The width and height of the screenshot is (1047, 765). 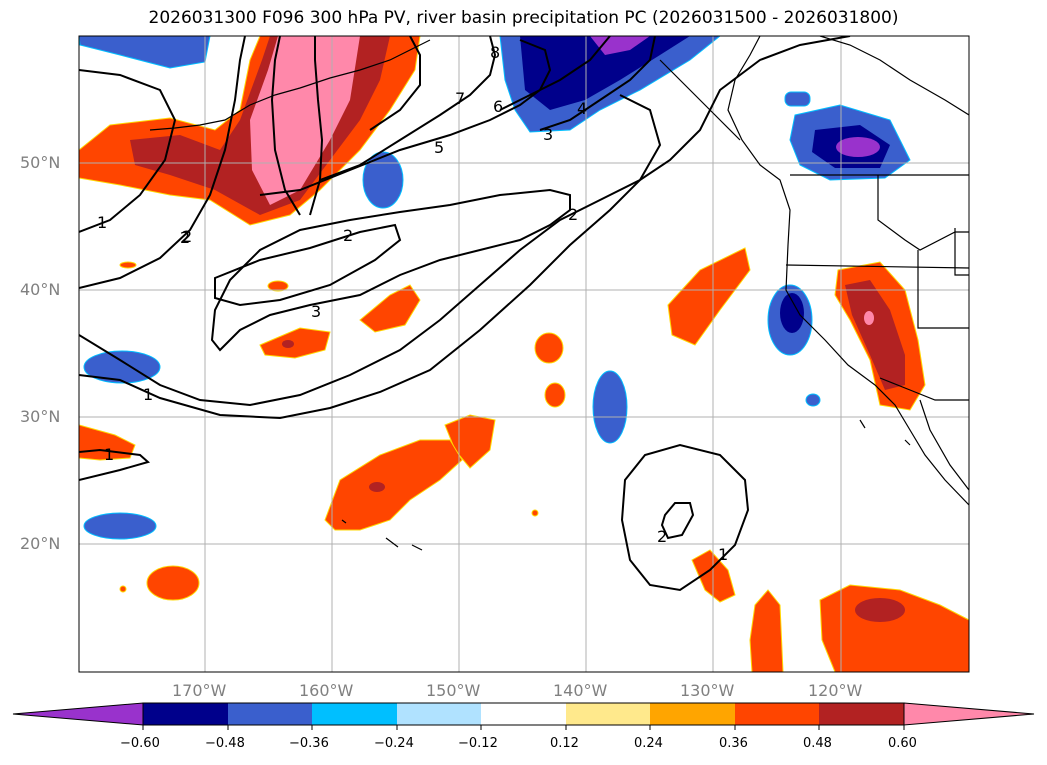 I want to click on lon-label: 140°W, so click(x=580, y=690).